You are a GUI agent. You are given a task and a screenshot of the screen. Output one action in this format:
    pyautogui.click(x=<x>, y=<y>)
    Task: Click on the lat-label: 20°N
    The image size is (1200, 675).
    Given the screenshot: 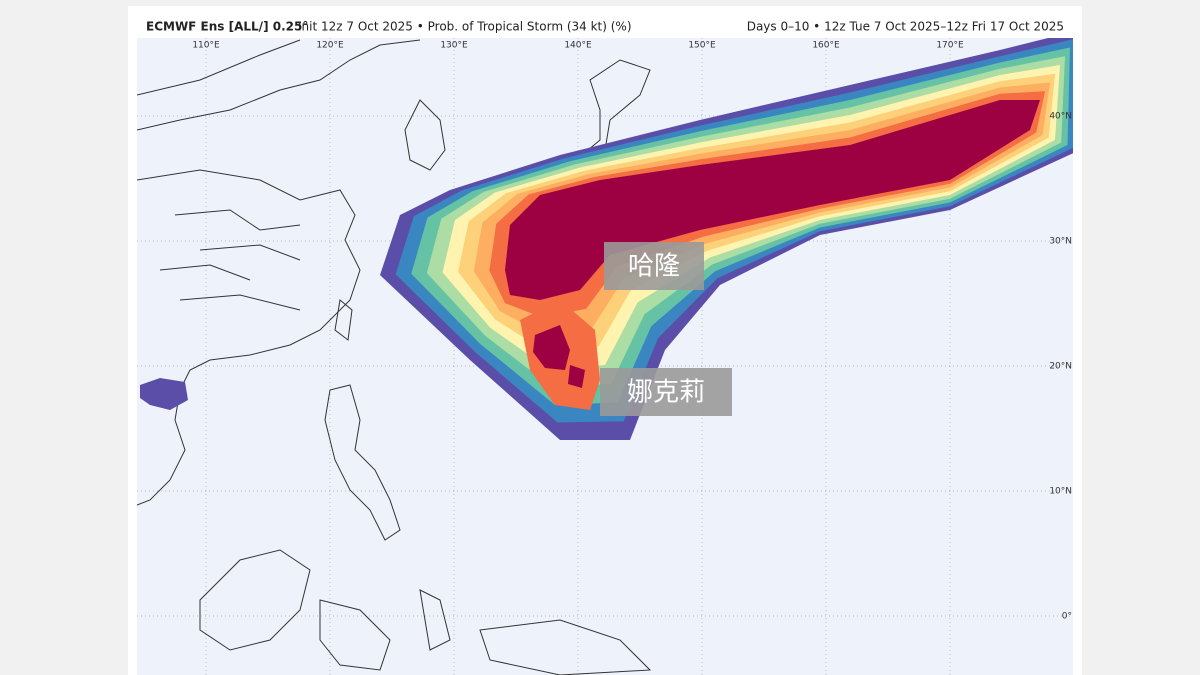 What is the action you would take?
    pyautogui.click(x=1060, y=367)
    